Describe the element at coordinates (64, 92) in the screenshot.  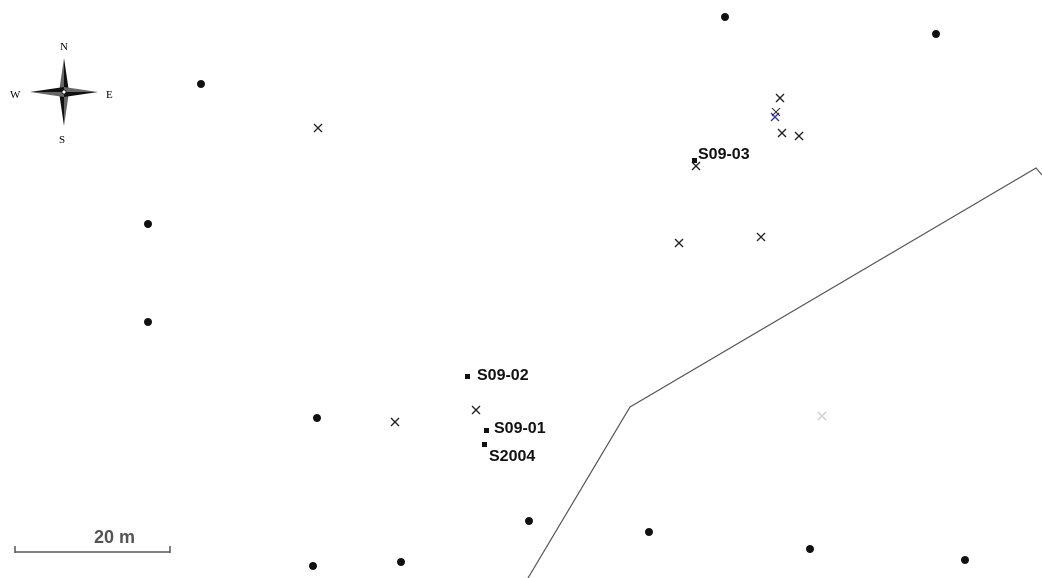
I see `compass-rose-icon` at that location.